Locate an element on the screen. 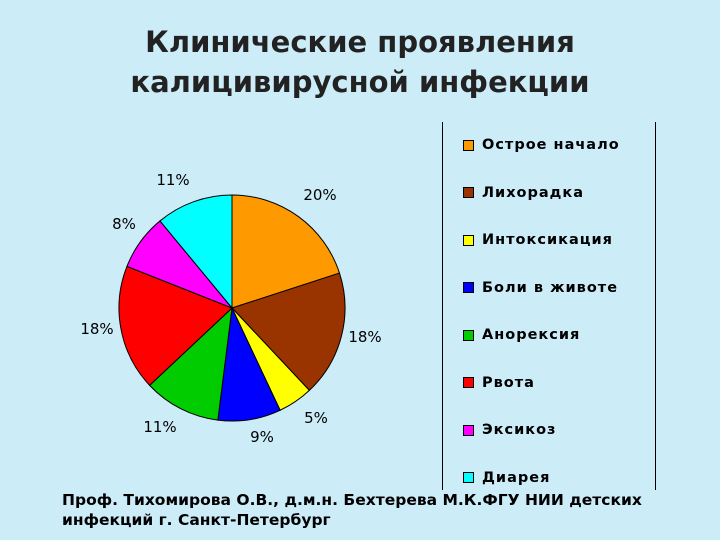 The image size is (720, 540). legend-item-3: Интоксикация is located at coordinates (538, 240).